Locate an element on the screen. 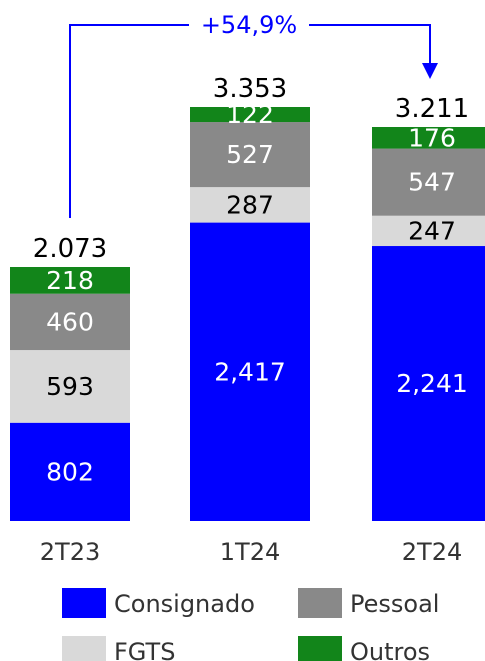 The image size is (485, 661). total-label-1t24: 3.353 is located at coordinates (250, 89).